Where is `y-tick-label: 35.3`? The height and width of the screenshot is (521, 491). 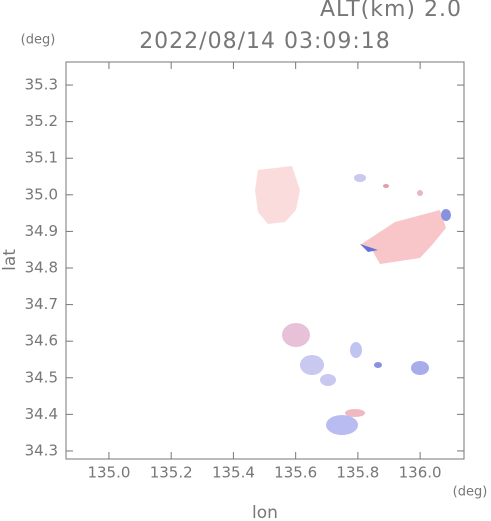
y-tick-label: 35.3 is located at coordinates (41, 85).